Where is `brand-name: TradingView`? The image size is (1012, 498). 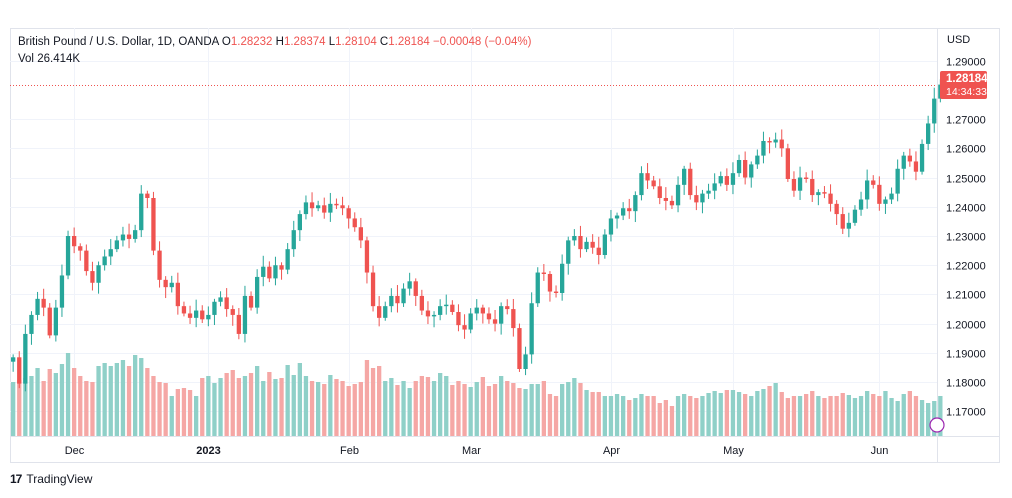 brand-name: TradingView is located at coordinates (59, 479).